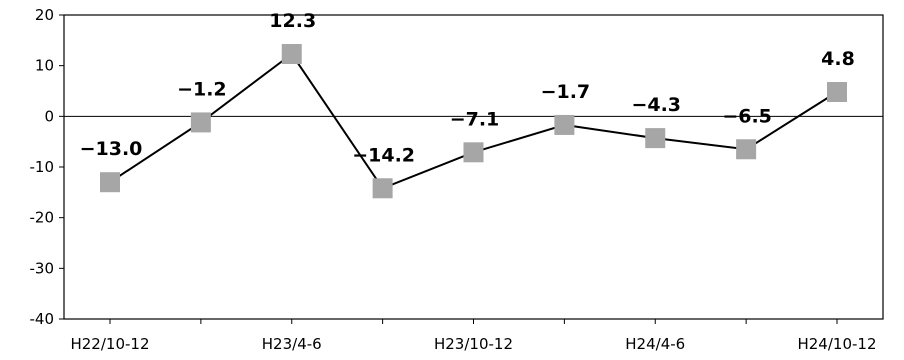  Describe the element at coordinates (838, 59) in the screenshot. I see `data-label: 4.8` at that location.